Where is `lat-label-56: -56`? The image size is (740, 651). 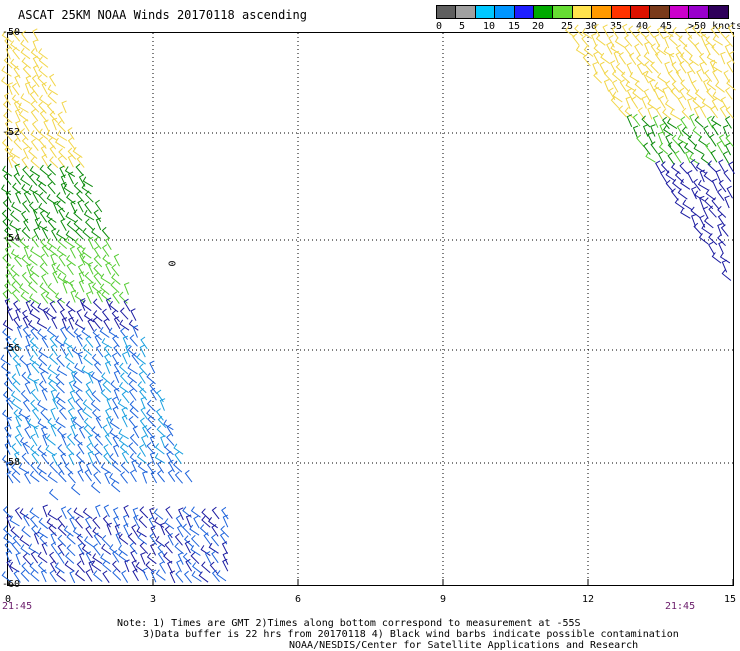
lat-label-56: -56 is located at coordinates (11, 348).